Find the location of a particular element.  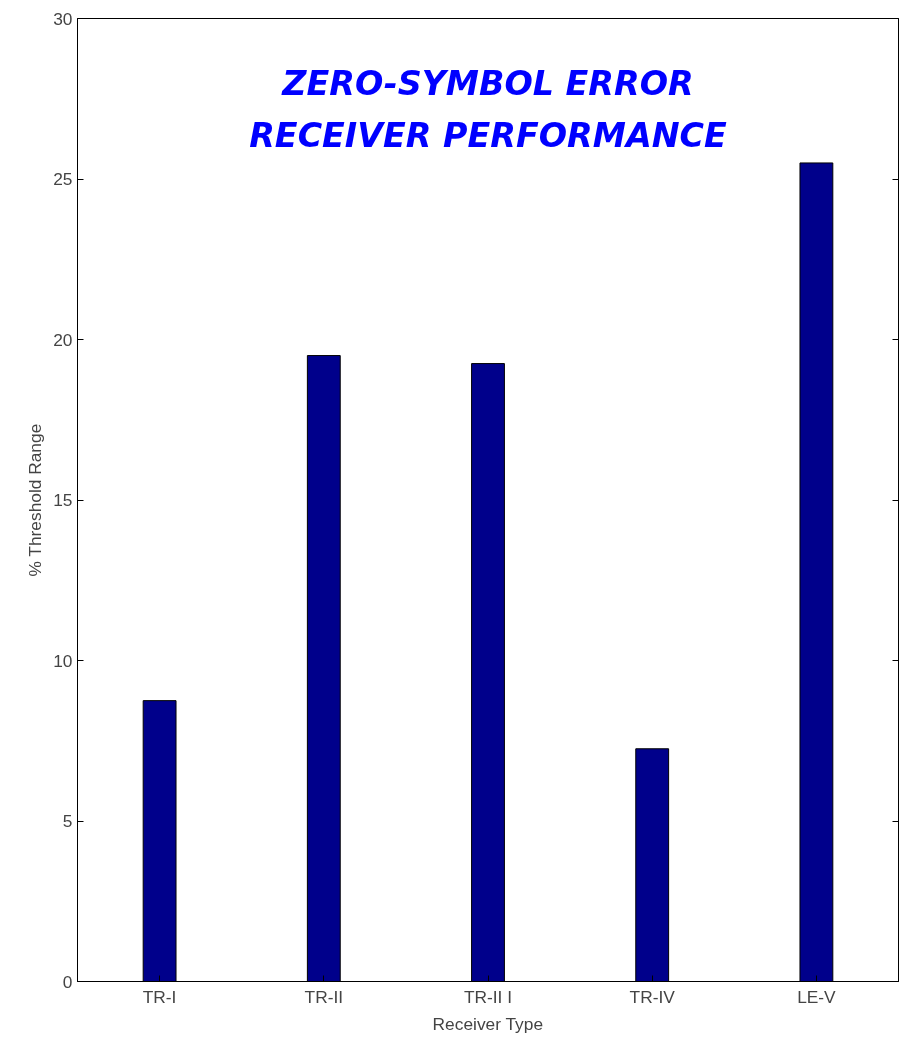

x-axis-title: Receiver Type is located at coordinates (488, 1023).